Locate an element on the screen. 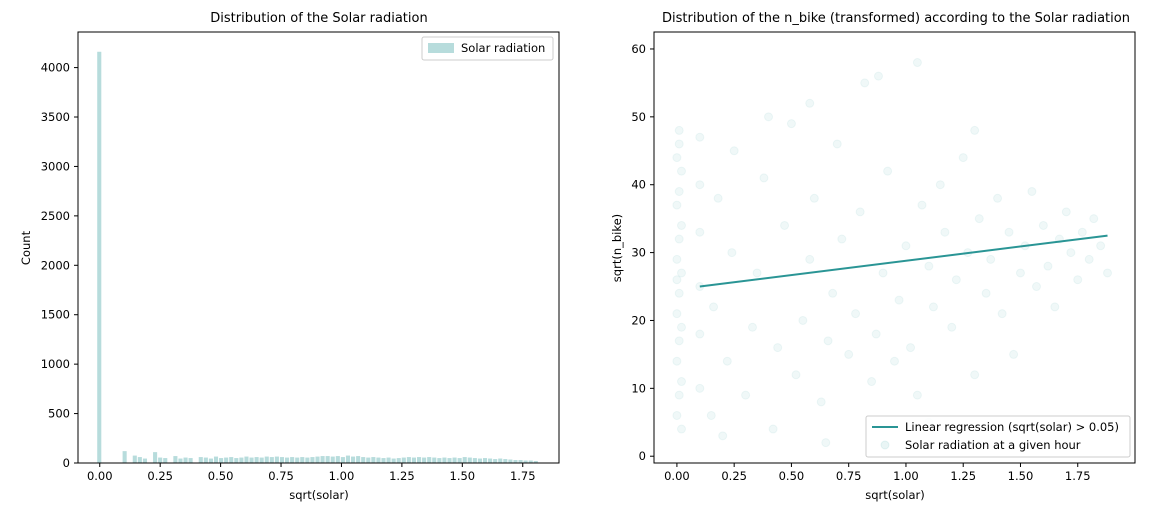 The image size is (1171, 521). hist-x-tick-label-3: 0.75 is located at coordinates (281, 476).